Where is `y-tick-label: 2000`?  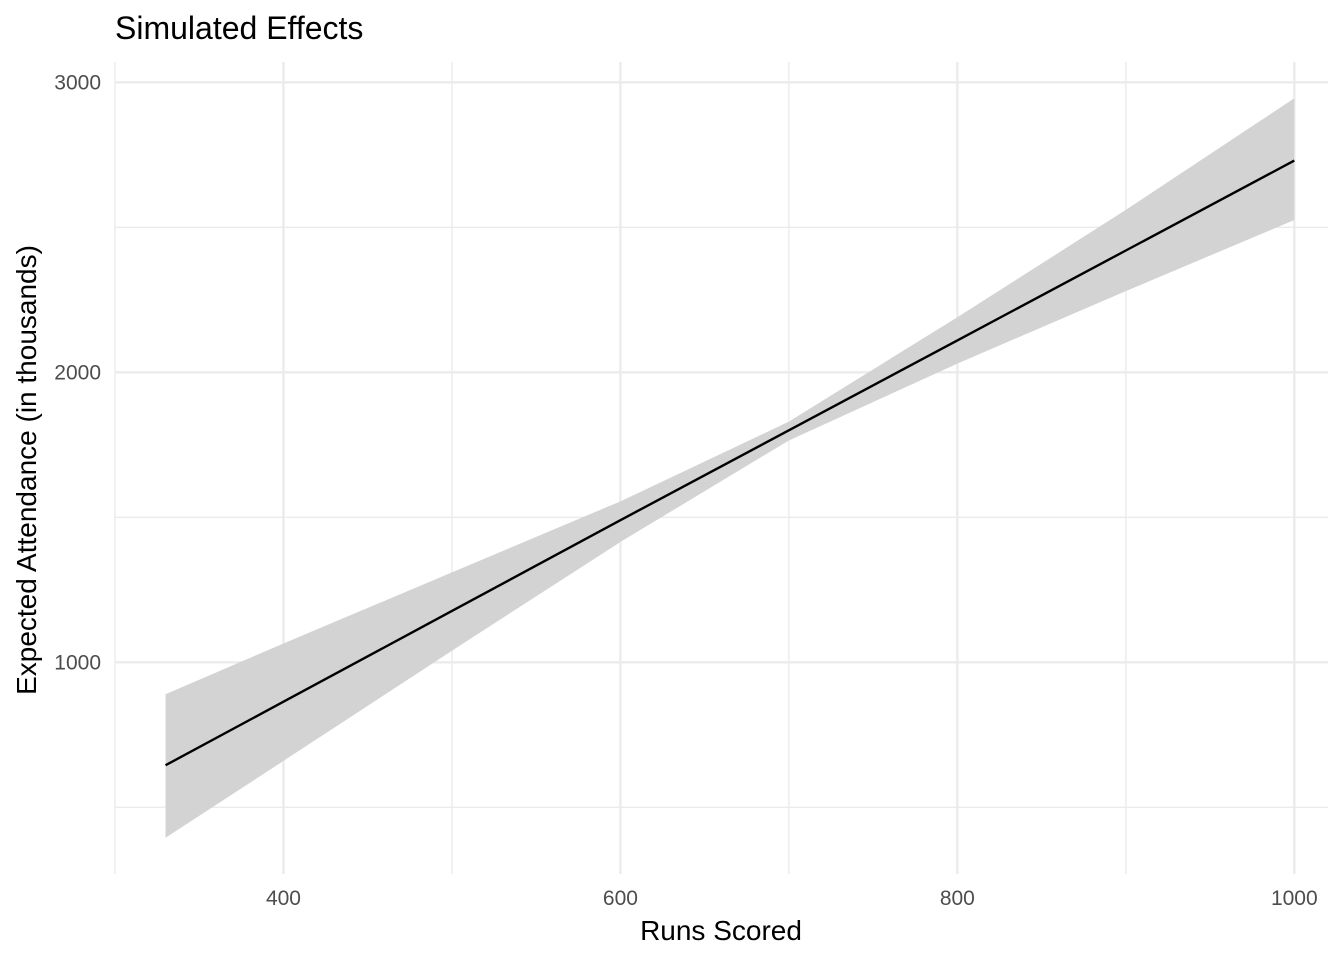 y-tick-label: 2000 is located at coordinates (77, 372).